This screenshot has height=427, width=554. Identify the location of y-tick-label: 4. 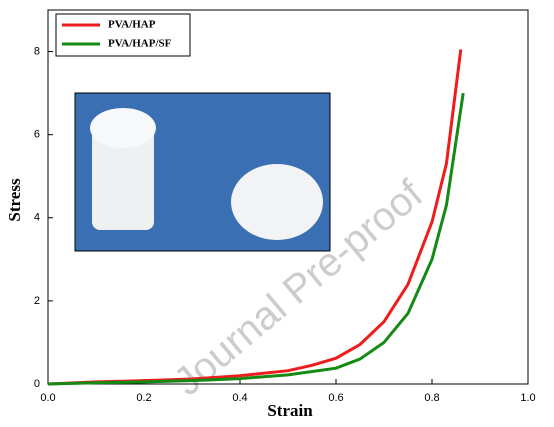
(37, 218).